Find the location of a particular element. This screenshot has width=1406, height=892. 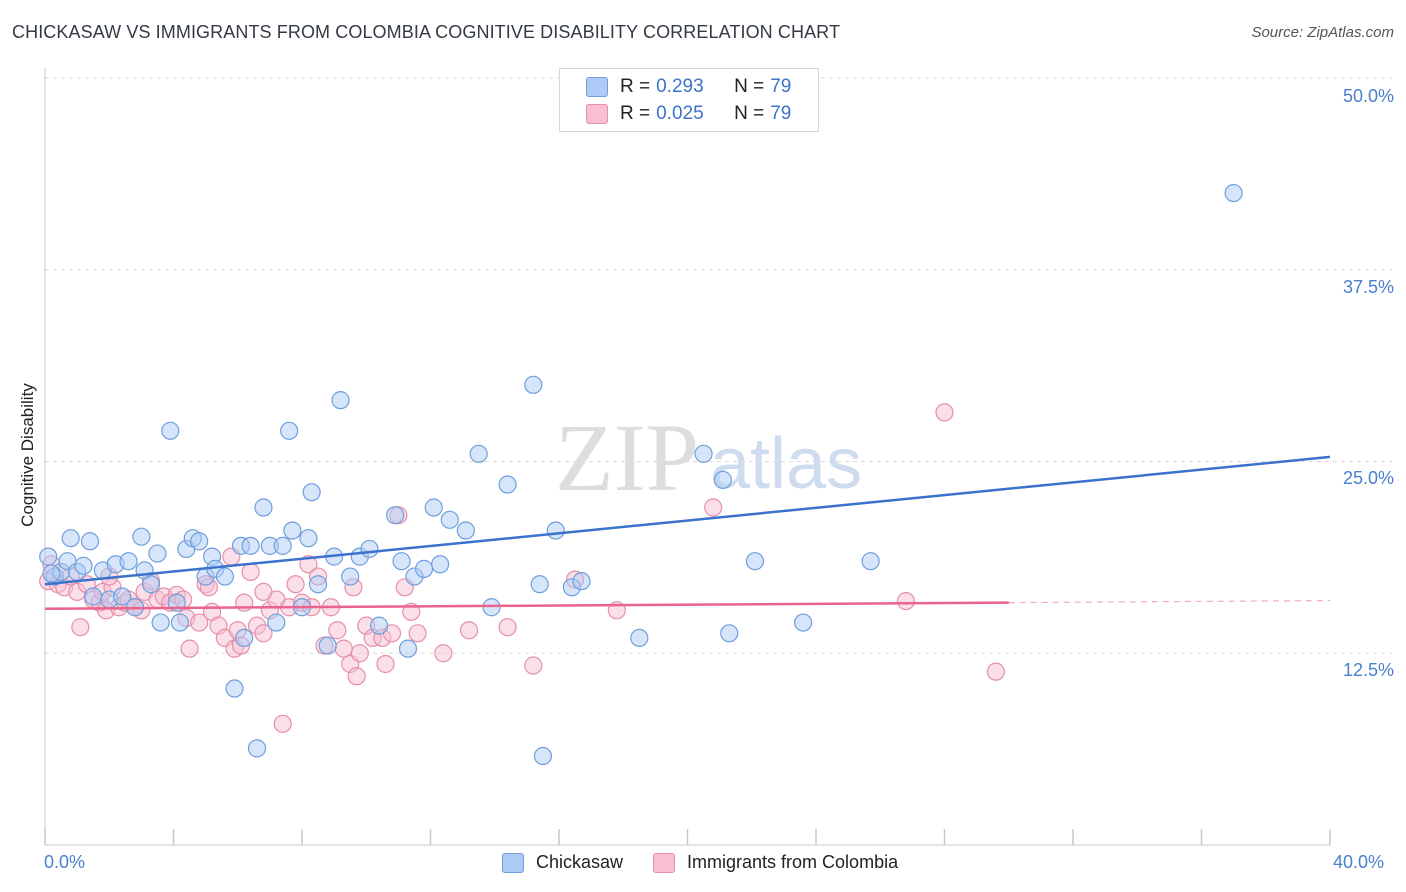

watermark: ZIP atlas is located at coordinates (708, 457).